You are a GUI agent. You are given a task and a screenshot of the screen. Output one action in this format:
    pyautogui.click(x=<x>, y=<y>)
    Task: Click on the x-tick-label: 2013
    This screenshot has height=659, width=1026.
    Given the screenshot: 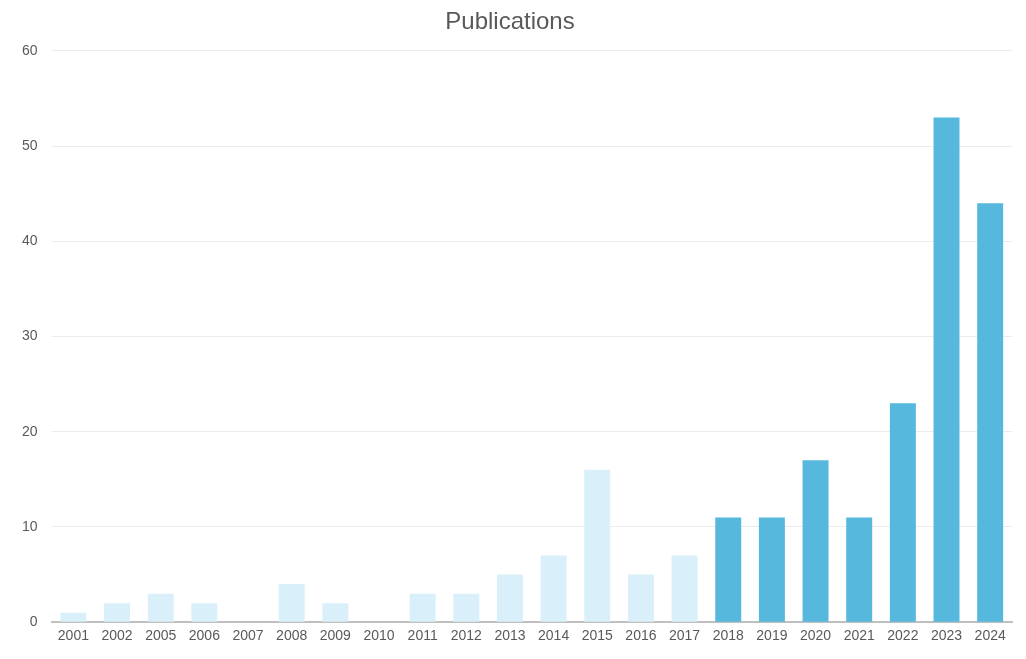 What is the action you would take?
    pyautogui.click(x=510, y=635)
    